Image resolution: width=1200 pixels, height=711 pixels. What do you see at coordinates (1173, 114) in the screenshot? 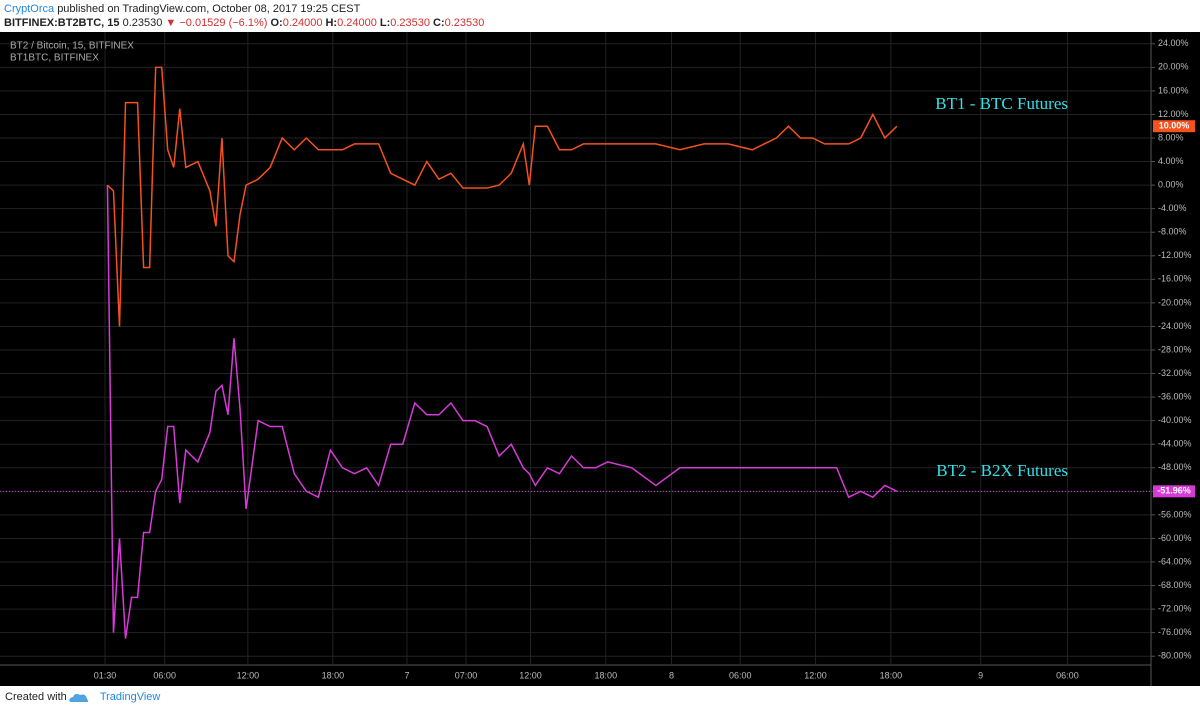
I see `y-tick-label: 12.00%` at bounding box center [1173, 114].